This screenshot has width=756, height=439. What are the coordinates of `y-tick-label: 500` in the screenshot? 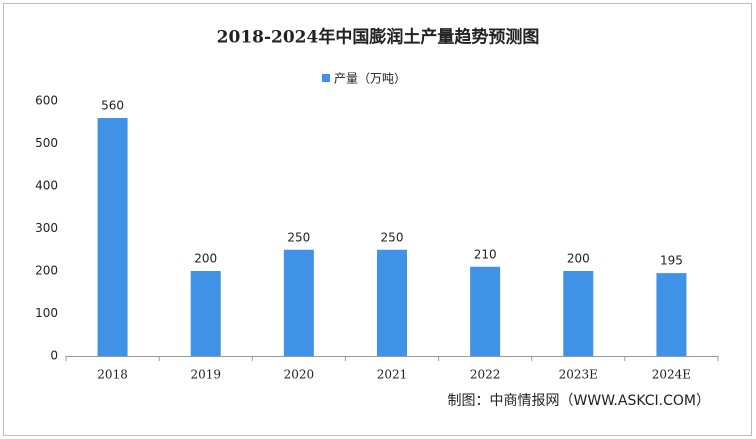 It's located at (46, 143).